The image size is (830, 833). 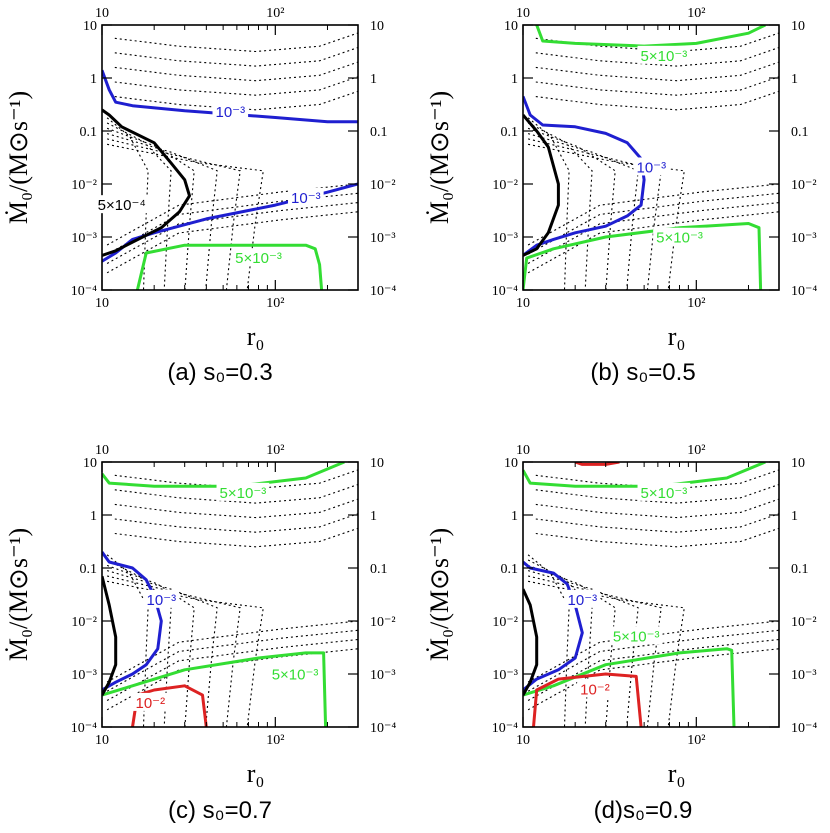 I want to click on contour-label: 10⁻³, so click(x=306, y=198).